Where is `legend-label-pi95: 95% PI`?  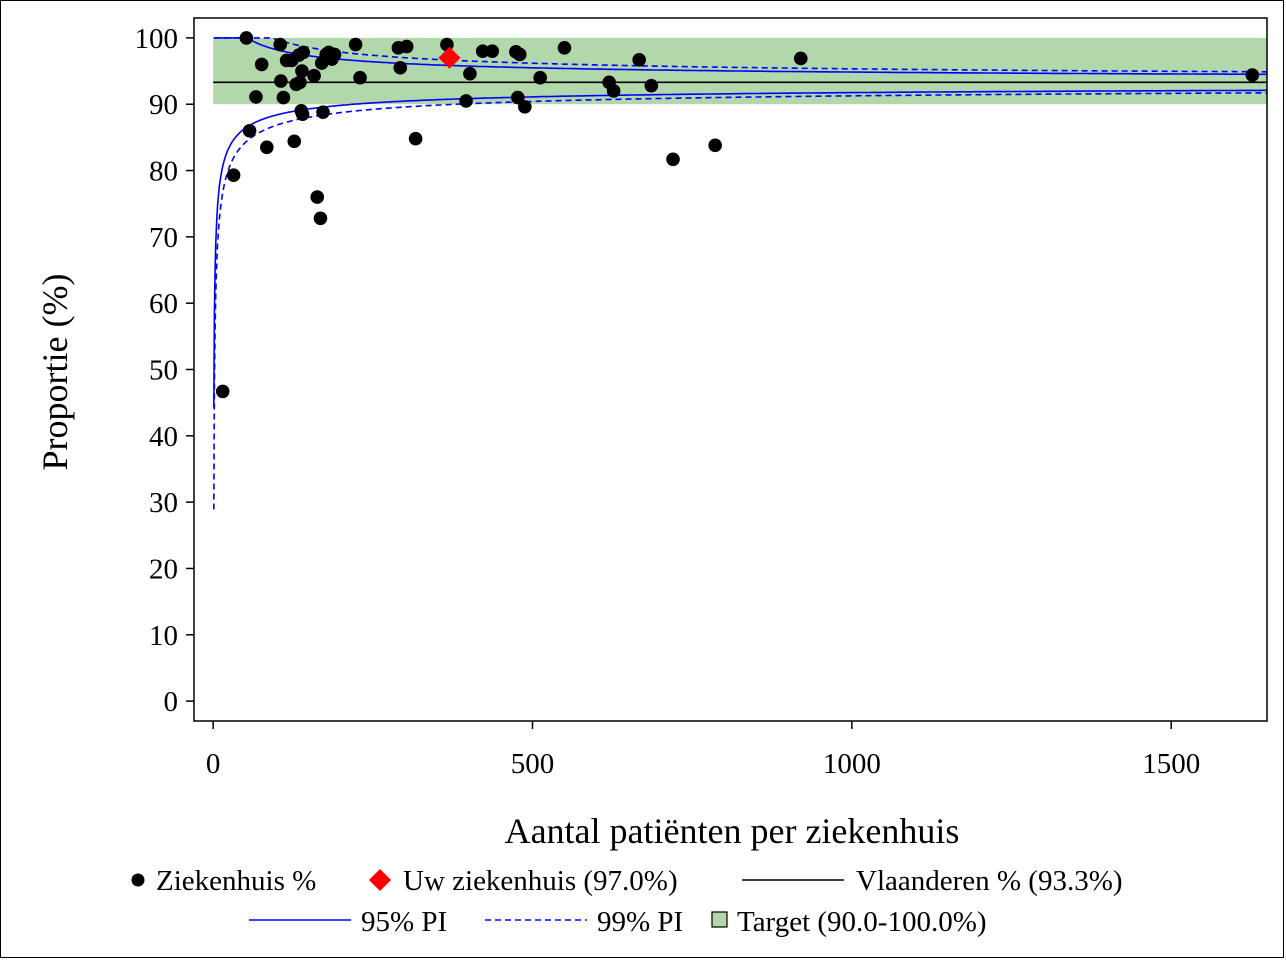
legend-label-pi95: 95% PI is located at coordinates (404, 922).